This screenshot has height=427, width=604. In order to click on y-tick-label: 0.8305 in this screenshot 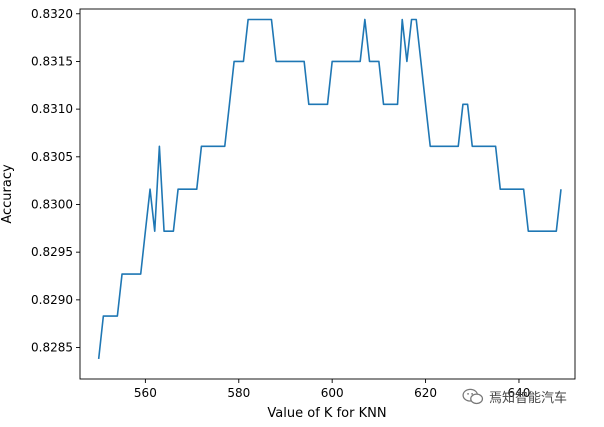, I will do `click(52, 157)`.